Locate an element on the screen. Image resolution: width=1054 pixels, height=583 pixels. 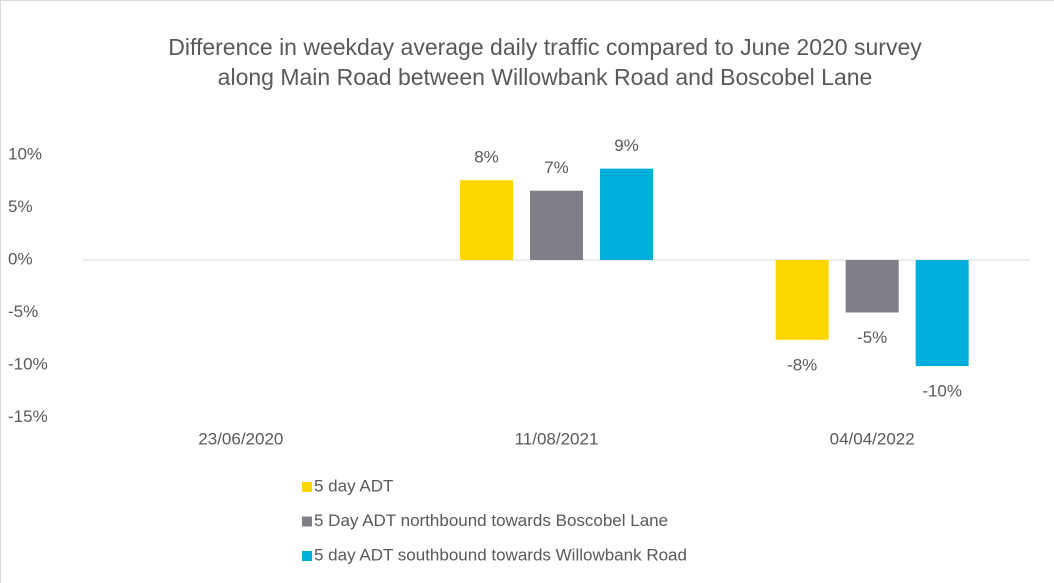
data-label: 9% is located at coordinates (626, 145).